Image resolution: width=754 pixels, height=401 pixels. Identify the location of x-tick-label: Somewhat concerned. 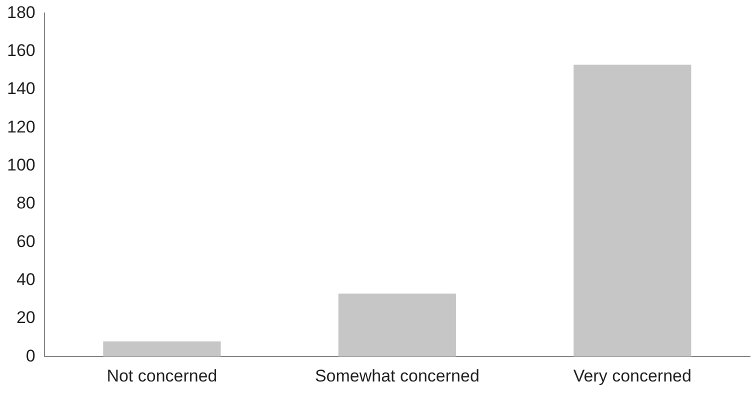
(397, 376).